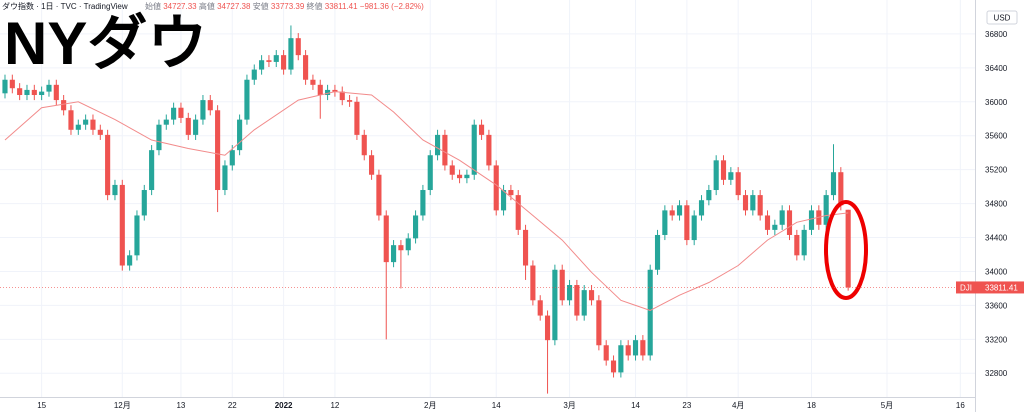  I want to click on y-tick-label: 35200, so click(996, 170).